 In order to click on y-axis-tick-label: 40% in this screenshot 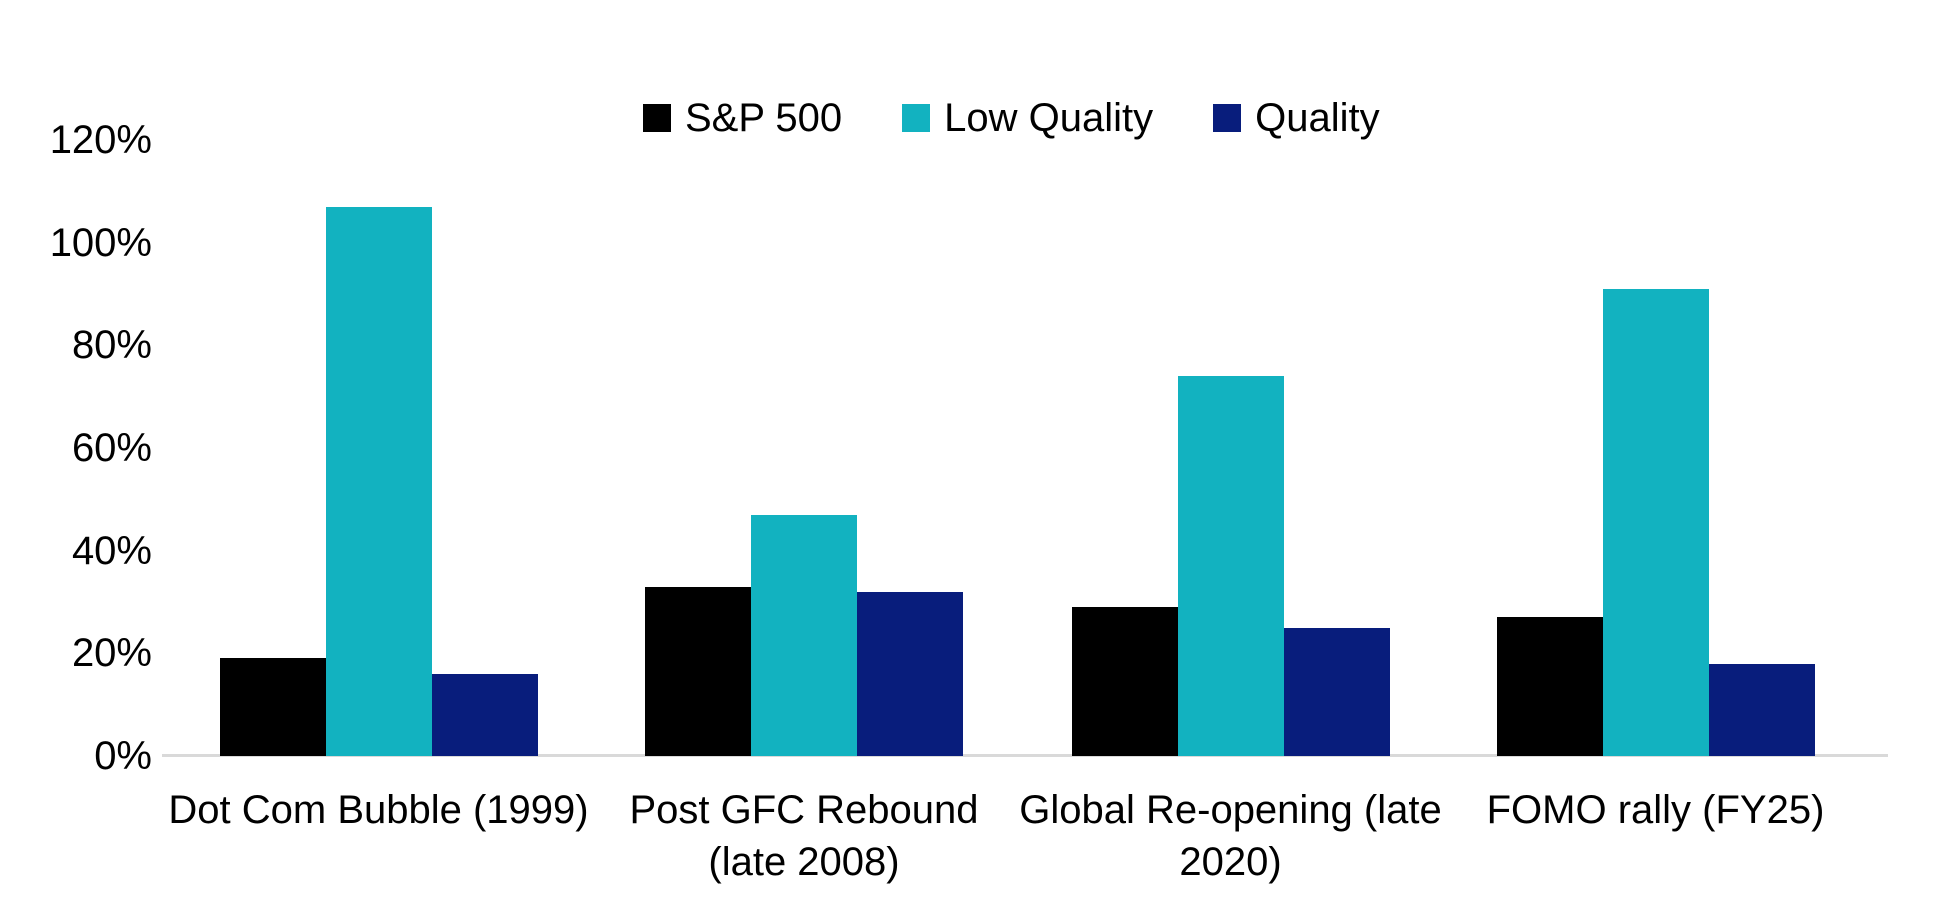, I will do `click(111, 550)`.